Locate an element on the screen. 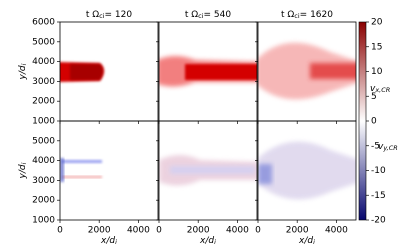 The width and height of the screenshot is (407, 251). colorbar-tick-label: -5 is located at coordinates (375, 146).